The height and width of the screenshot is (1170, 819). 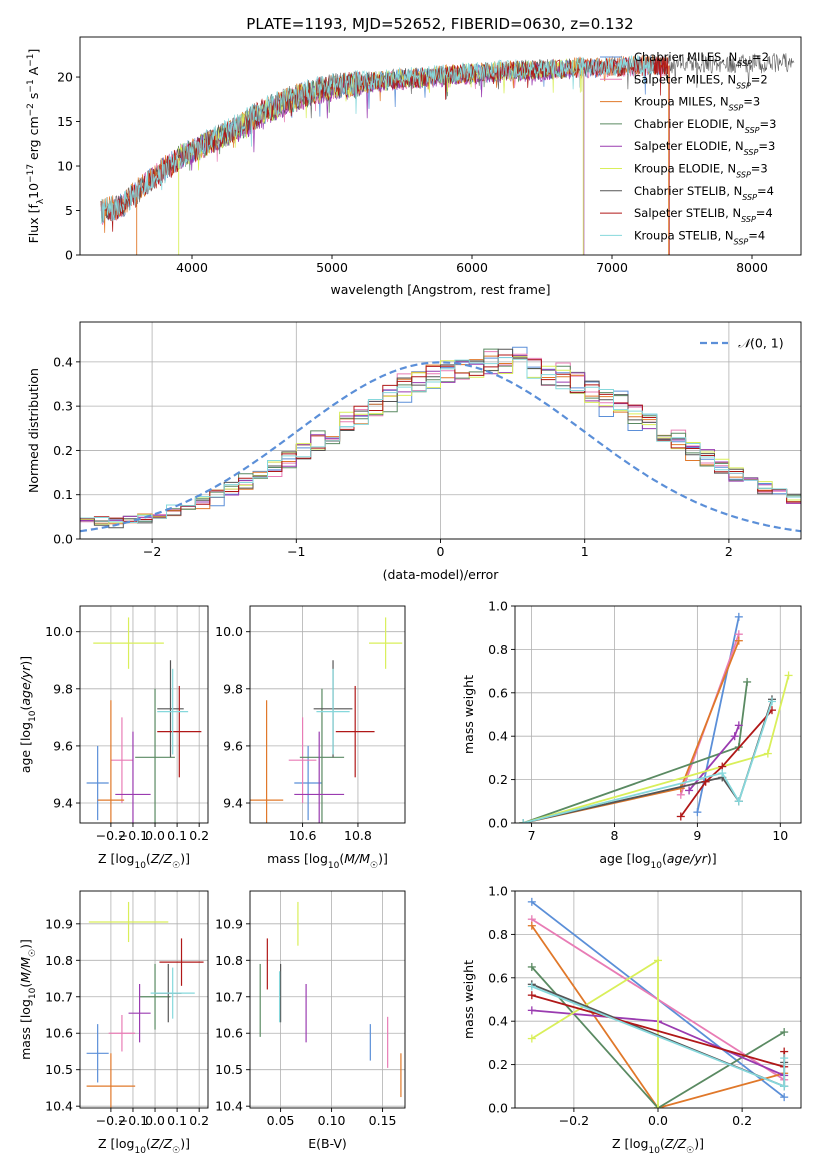 What do you see at coordinates (498, 823) in the screenshot?
I see `weight_vs_age-ytick-label: 0.0` at bounding box center [498, 823].